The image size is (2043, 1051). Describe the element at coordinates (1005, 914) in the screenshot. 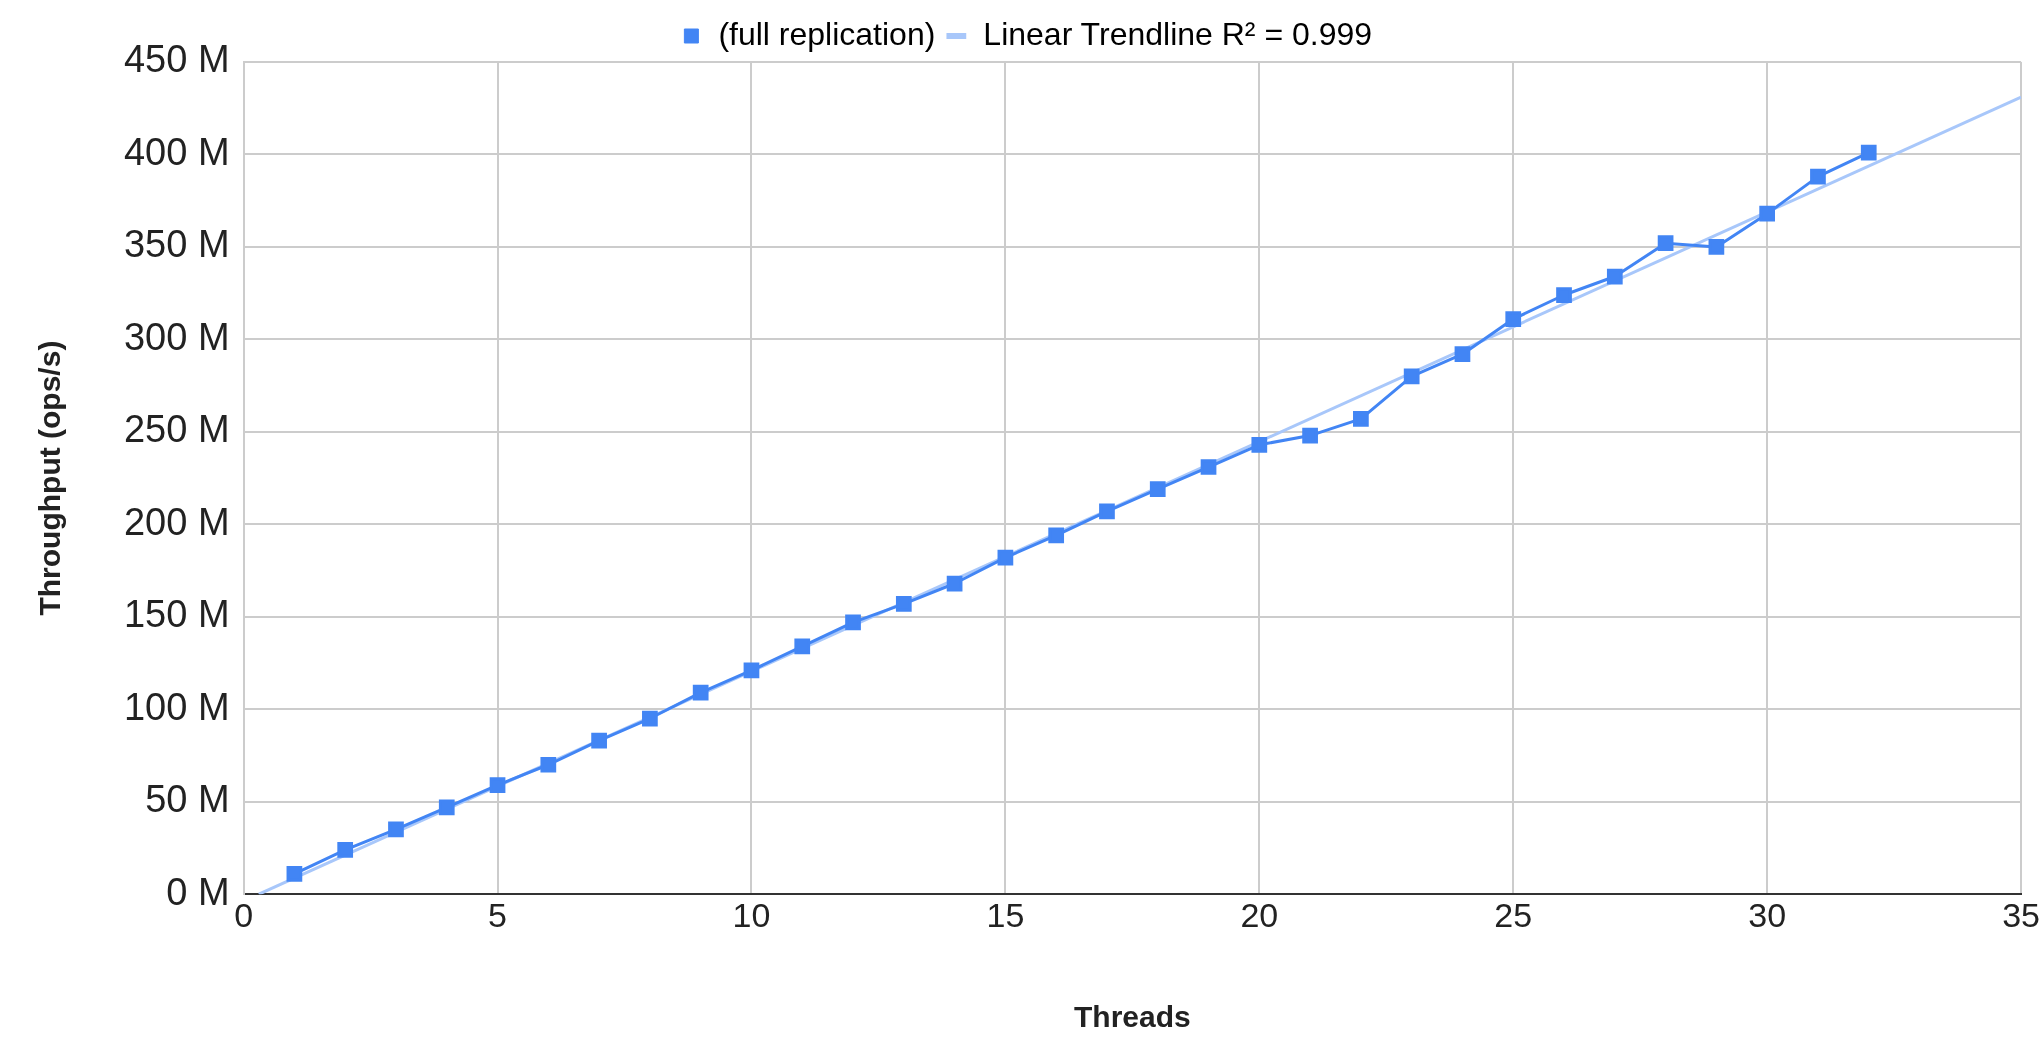

I see `x-tick-label: 15` at that location.